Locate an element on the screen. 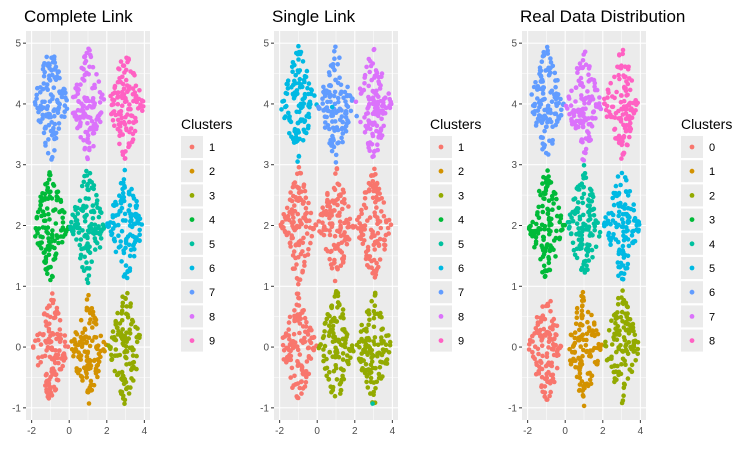 This screenshot has height=450, width=750. legend-item: 2 is located at coordinates (698, 195).